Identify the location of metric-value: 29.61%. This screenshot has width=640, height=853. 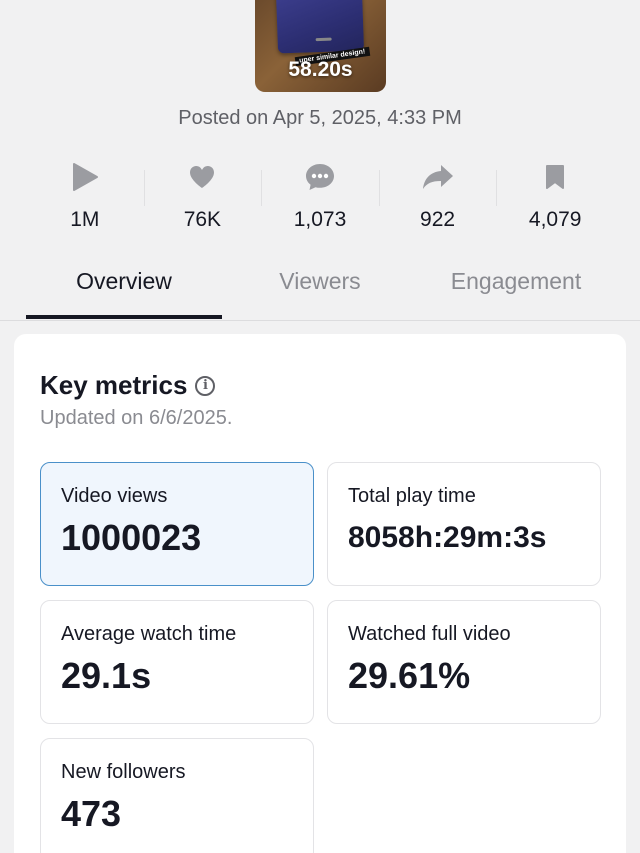
(409, 675).